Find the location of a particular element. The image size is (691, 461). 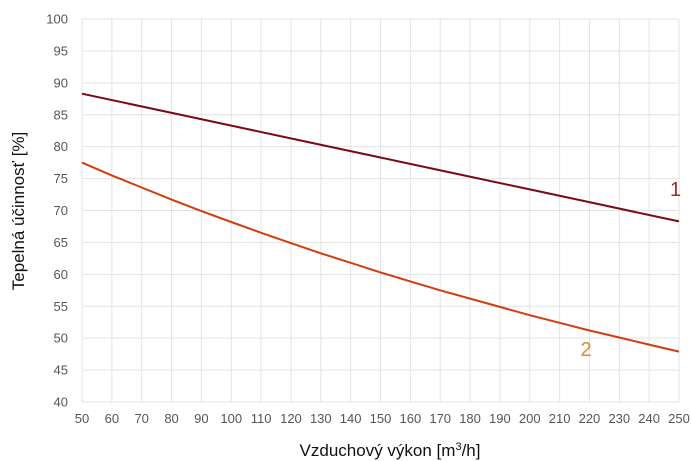

y-tick-label: 85 is located at coordinates (61, 114).